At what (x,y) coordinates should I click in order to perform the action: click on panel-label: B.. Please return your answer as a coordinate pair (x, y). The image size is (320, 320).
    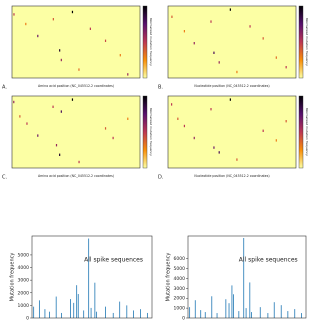
    Looking at the image, I should click on (160, 88).